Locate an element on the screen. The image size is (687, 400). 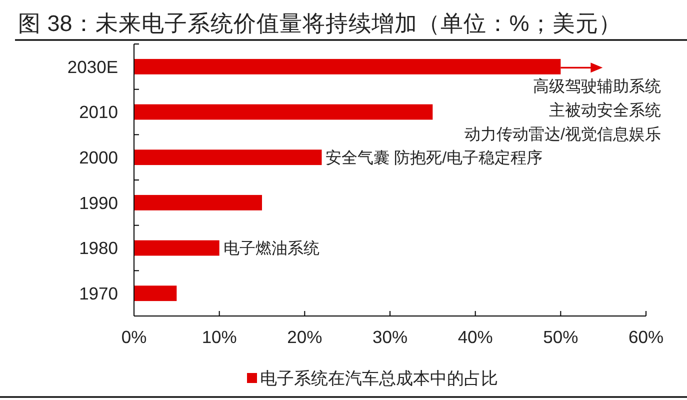
annotation: 动力传动雷达/视觉信息娱乐 is located at coordinates (562, 135).